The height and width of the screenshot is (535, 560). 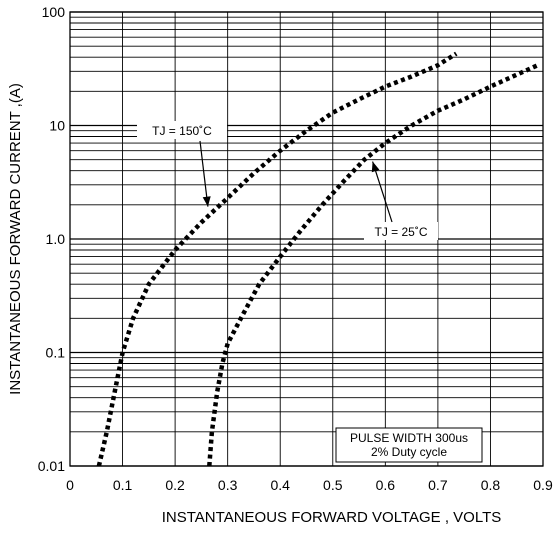 I want to click on x-tick-label: 0.1, so click(x=123, y=485).